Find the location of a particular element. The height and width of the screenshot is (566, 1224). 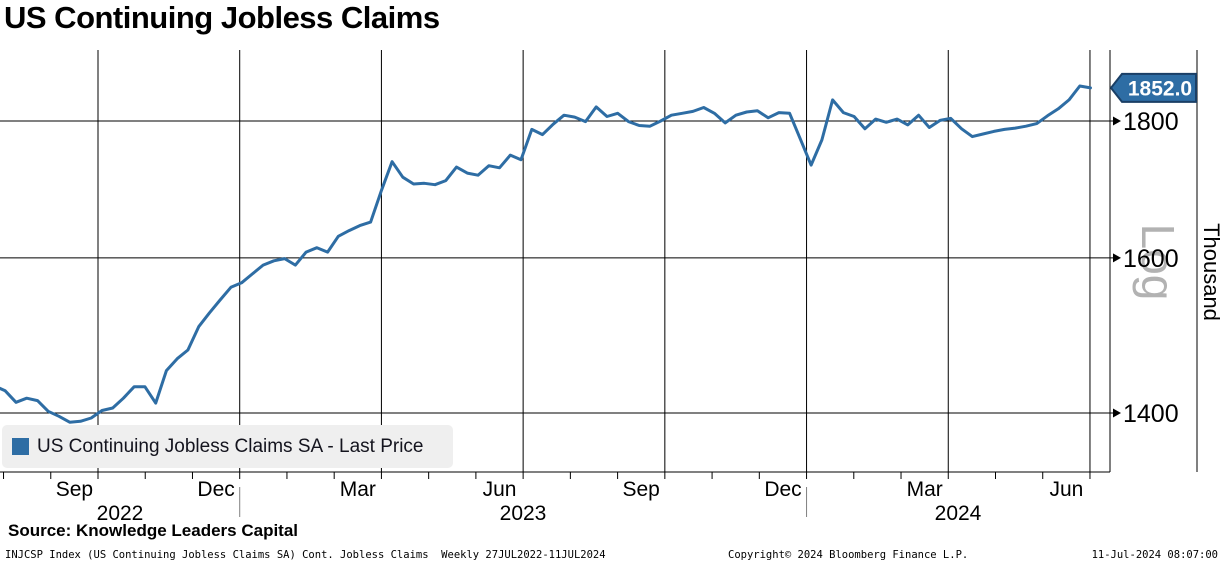

svg-text: 2023 is located at coordinates (523, 513).